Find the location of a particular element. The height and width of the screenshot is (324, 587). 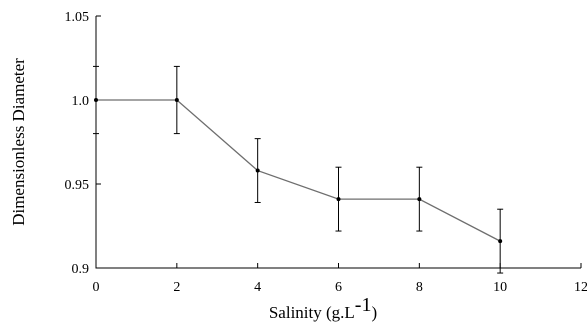

x-tick-label: 2 is located at coordinates (176, 287).